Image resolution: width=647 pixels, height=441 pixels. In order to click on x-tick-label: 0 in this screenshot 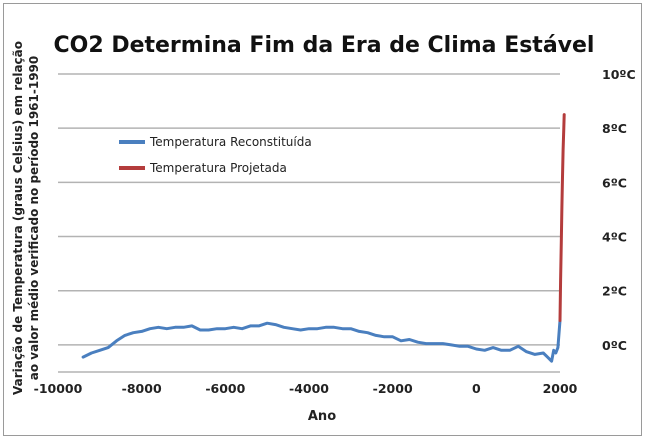, I will do `click(476, 388)`.